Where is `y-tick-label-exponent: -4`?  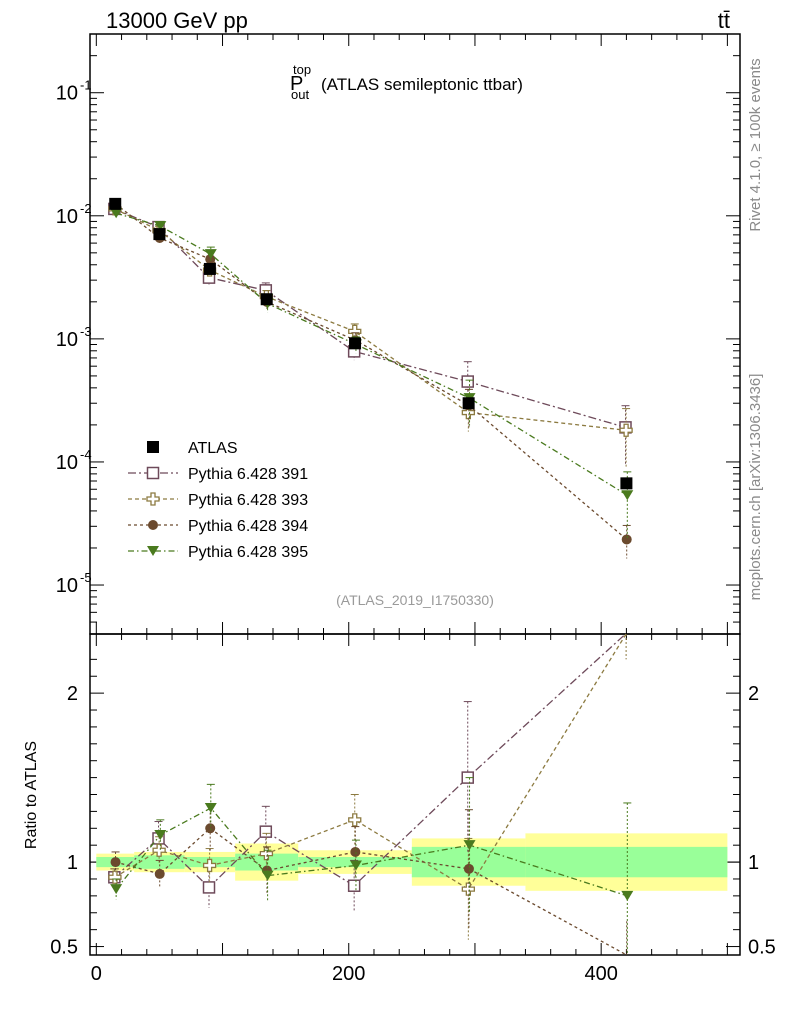 y-tick-label-exponent: -4 is located at coordinates (86, 454).